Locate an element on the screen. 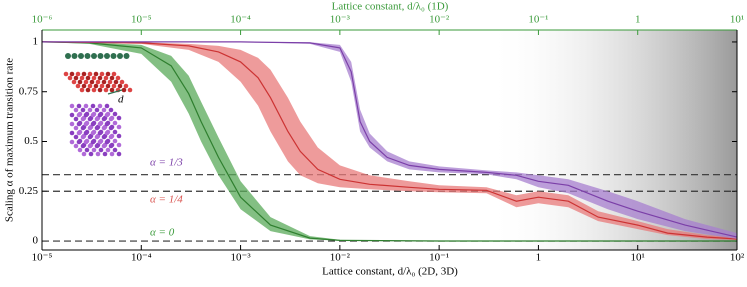 Image resolution: width=747 pixels, height=287 pixels. inset-illustration is located at coordinates (98, 105).